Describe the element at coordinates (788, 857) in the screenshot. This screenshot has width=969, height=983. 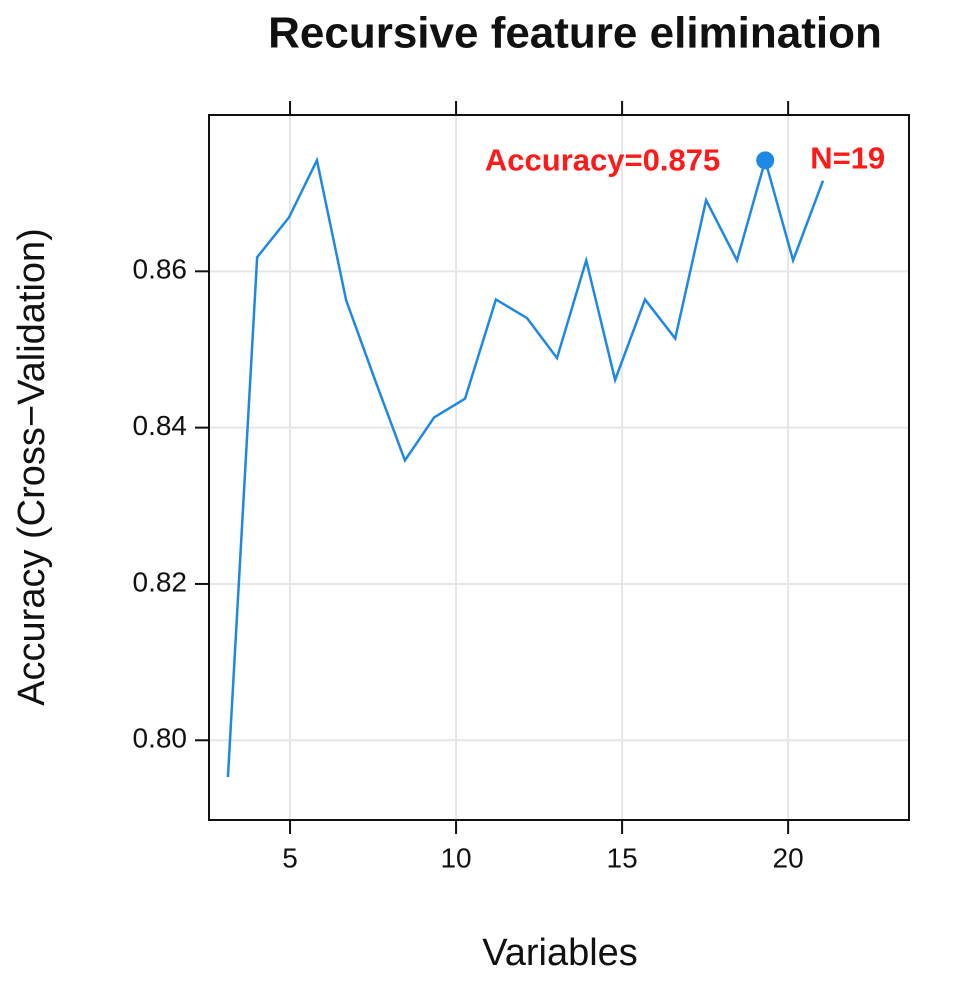
I see `x-tick-label: 20` at that location.